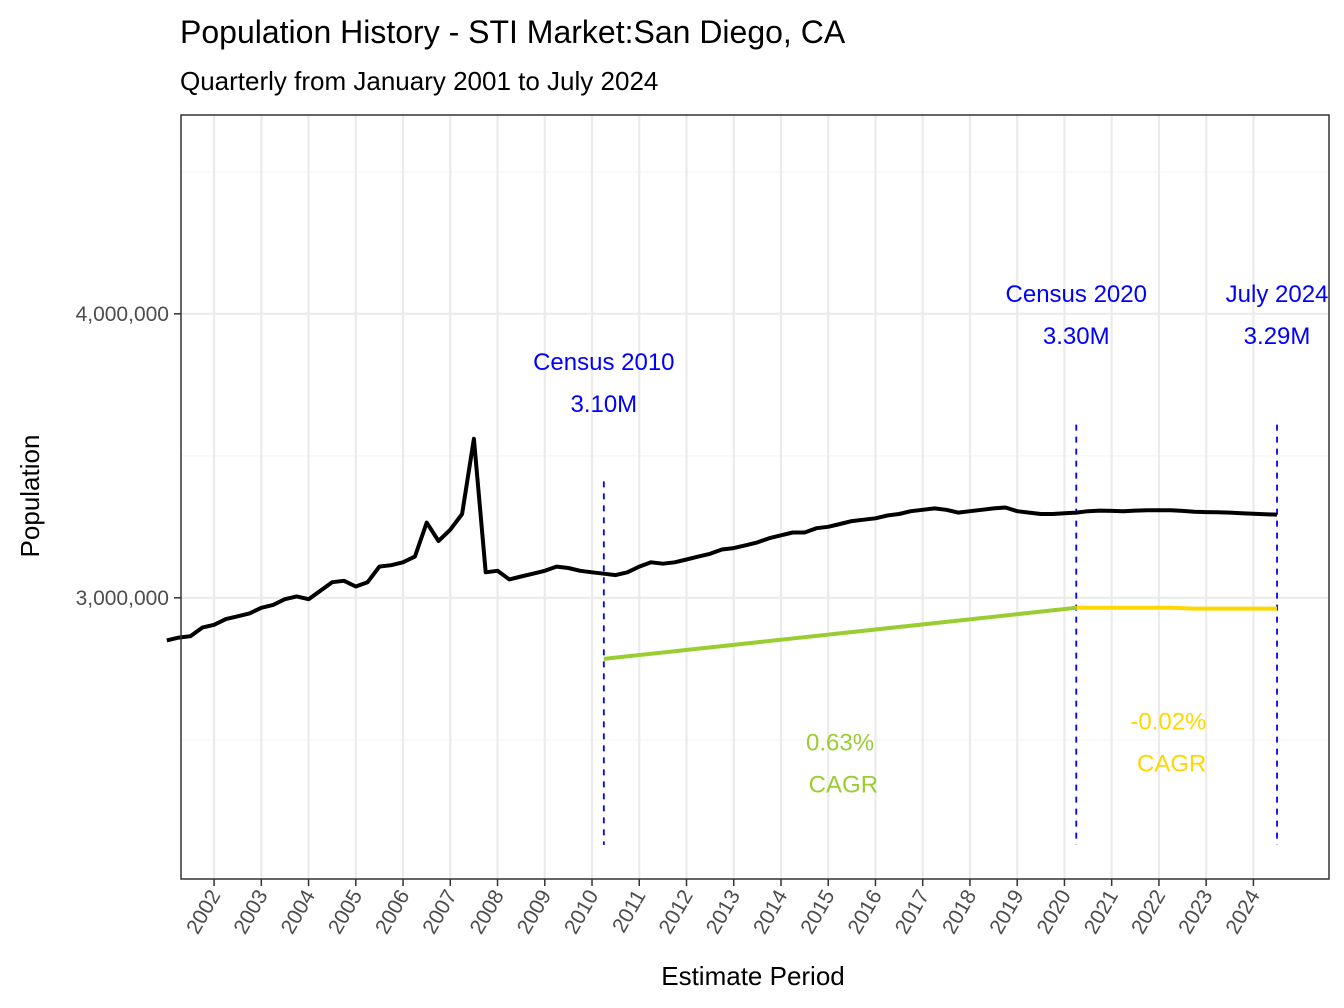 The image size is (1344, 1008). I want to click on cagr-2010-2020-line, so click(840, 633).